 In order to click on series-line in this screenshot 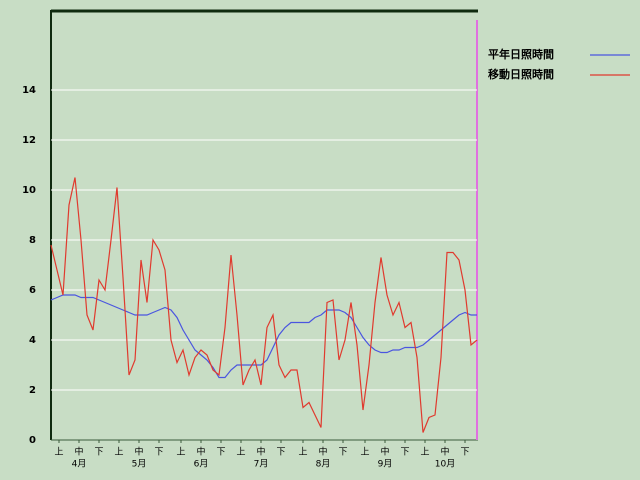, I will do `click(263, 336)`.